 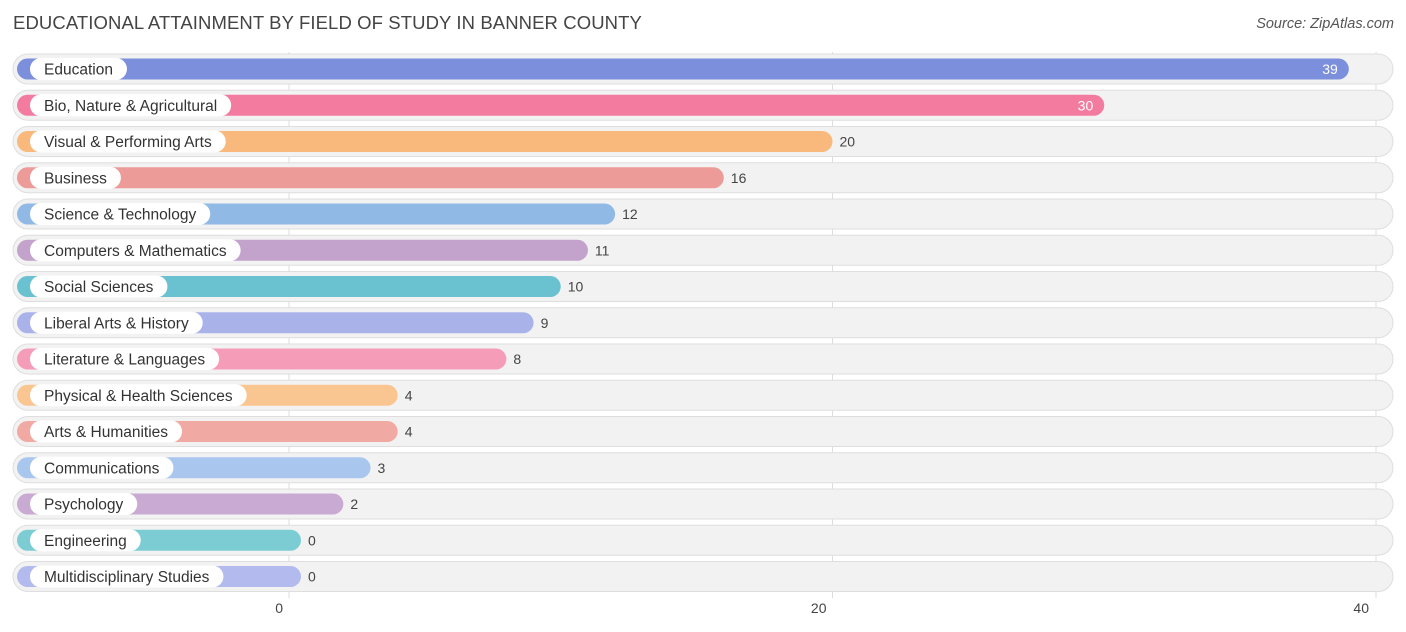 I want to click on x-tick-label: 20, so click(x=819, y=608).